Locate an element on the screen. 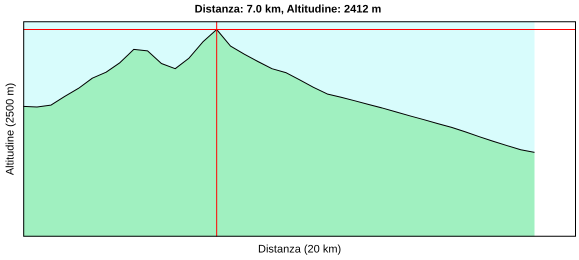 This screenshot has width=579, height=260. chart-title: Distanza: 7.0 km, Altitudine: 2412 m is located at coordinates (288, 10).